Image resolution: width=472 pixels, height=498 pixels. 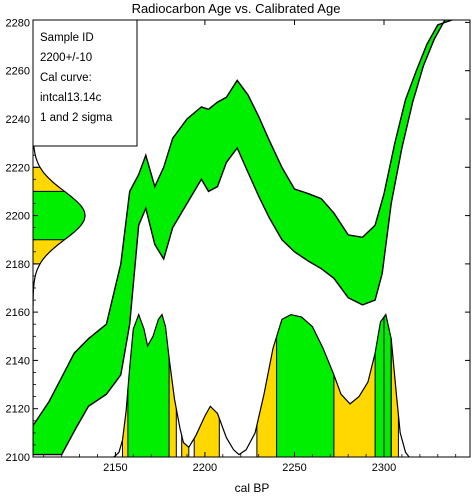 I want to click on x-tick-label: 2200, so click(x=205, y=468).